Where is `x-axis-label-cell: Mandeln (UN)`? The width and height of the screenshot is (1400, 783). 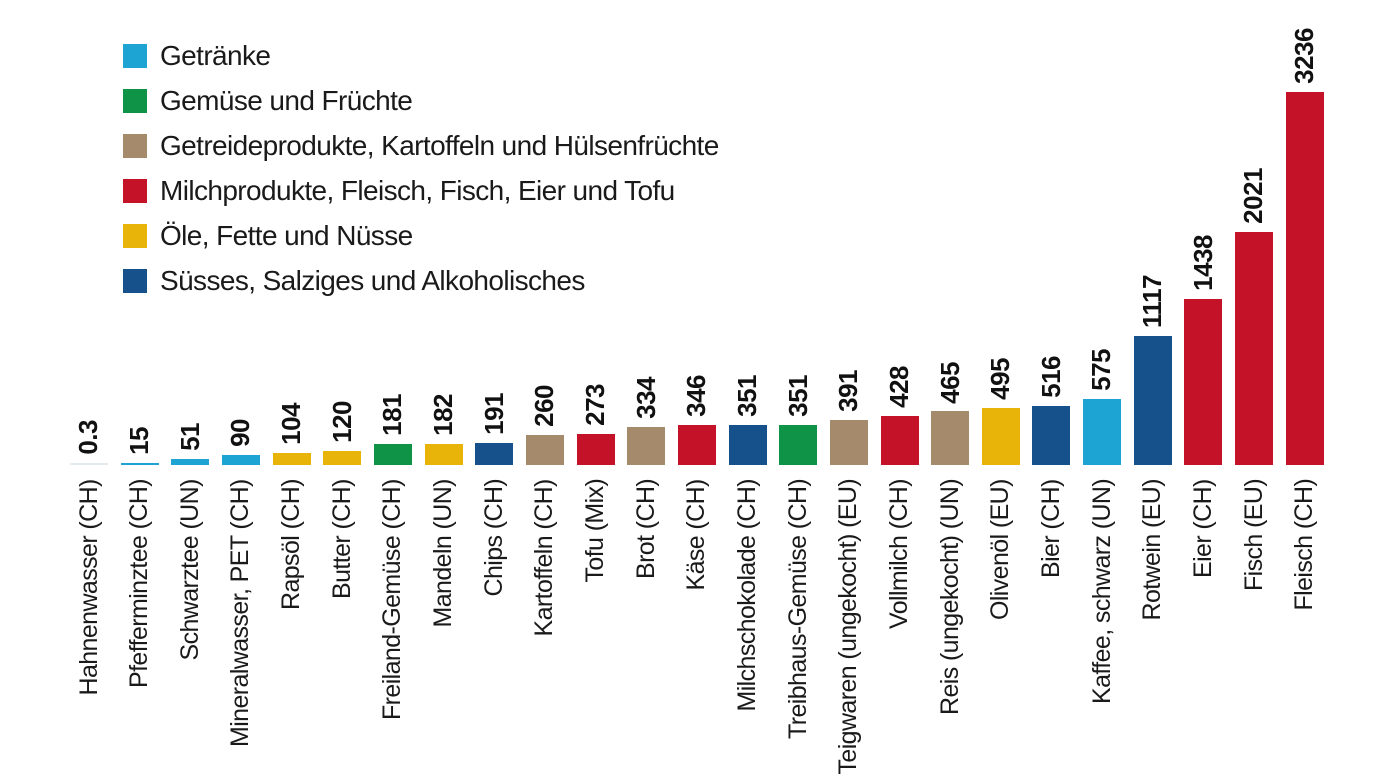
x-axis-label-cell: Mandeln (UN) is located at coordinates (444, 553).